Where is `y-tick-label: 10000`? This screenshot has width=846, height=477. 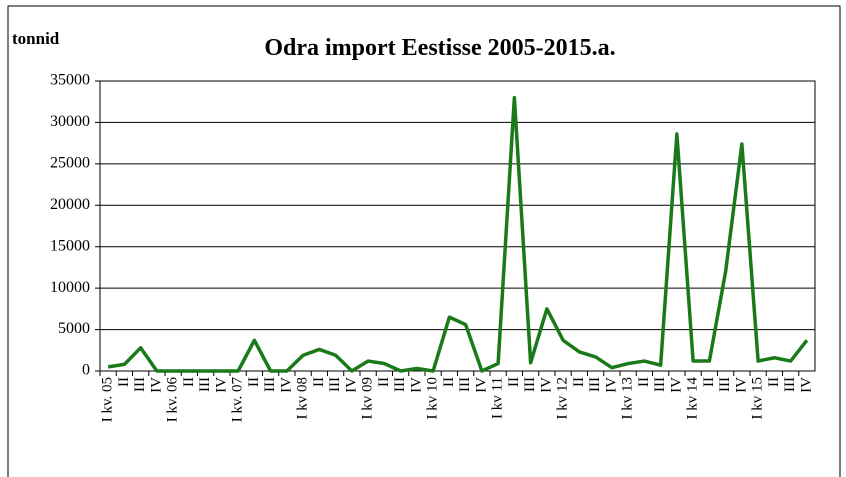
y-tick-label: 10000 is located at coordinates (70, 287).